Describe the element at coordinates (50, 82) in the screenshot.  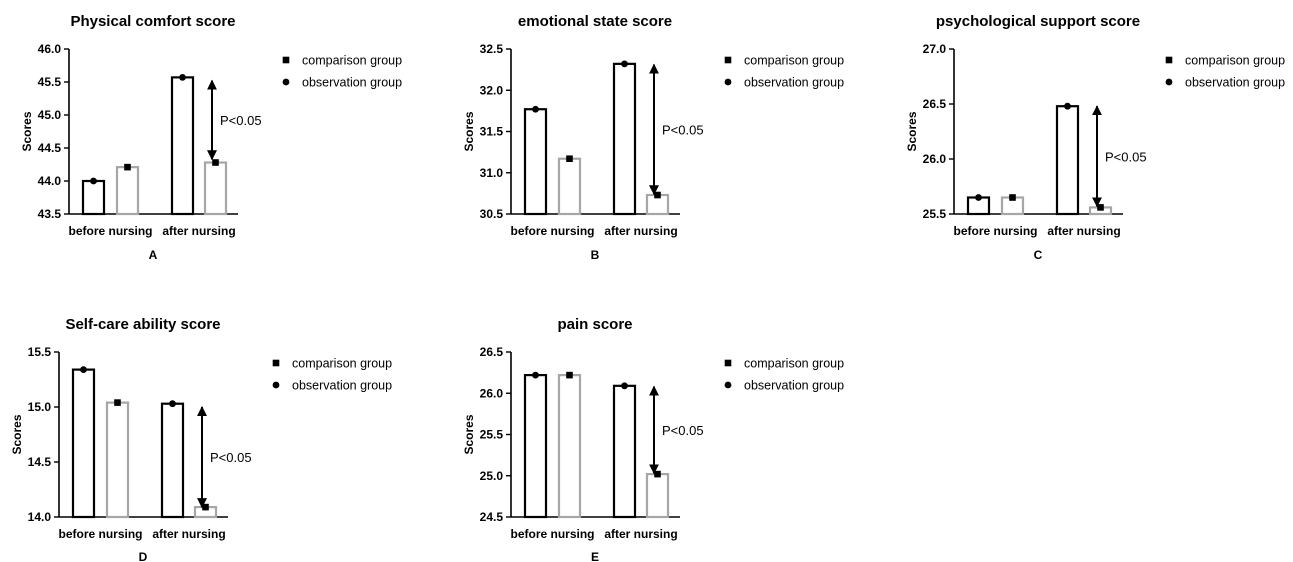
I see `y-tick-label: 45.5` at that location.